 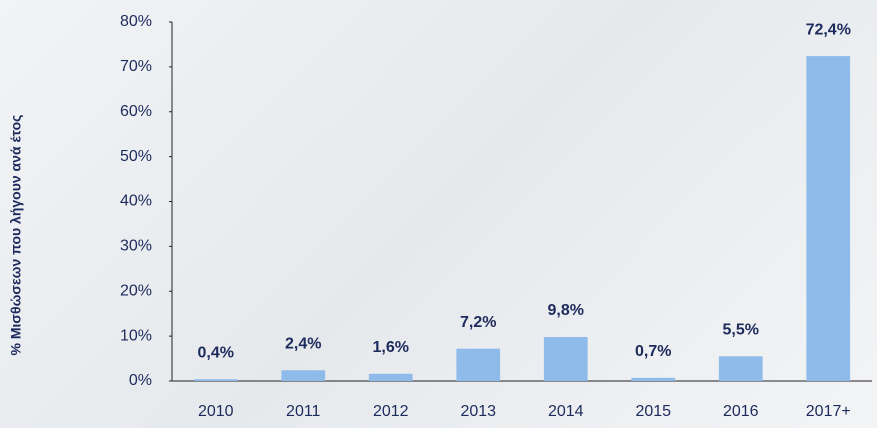 What do you see at coordinates (136, 156) in the screenshot?
I see `y-tick-label: 50%` at bounding box center [136, 156].